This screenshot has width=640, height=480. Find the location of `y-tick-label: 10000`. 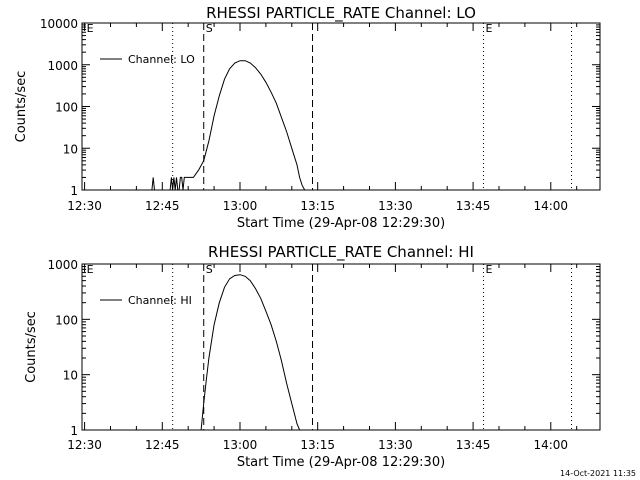

y-tick-label: 10000 is located at coordinates (59, 24).